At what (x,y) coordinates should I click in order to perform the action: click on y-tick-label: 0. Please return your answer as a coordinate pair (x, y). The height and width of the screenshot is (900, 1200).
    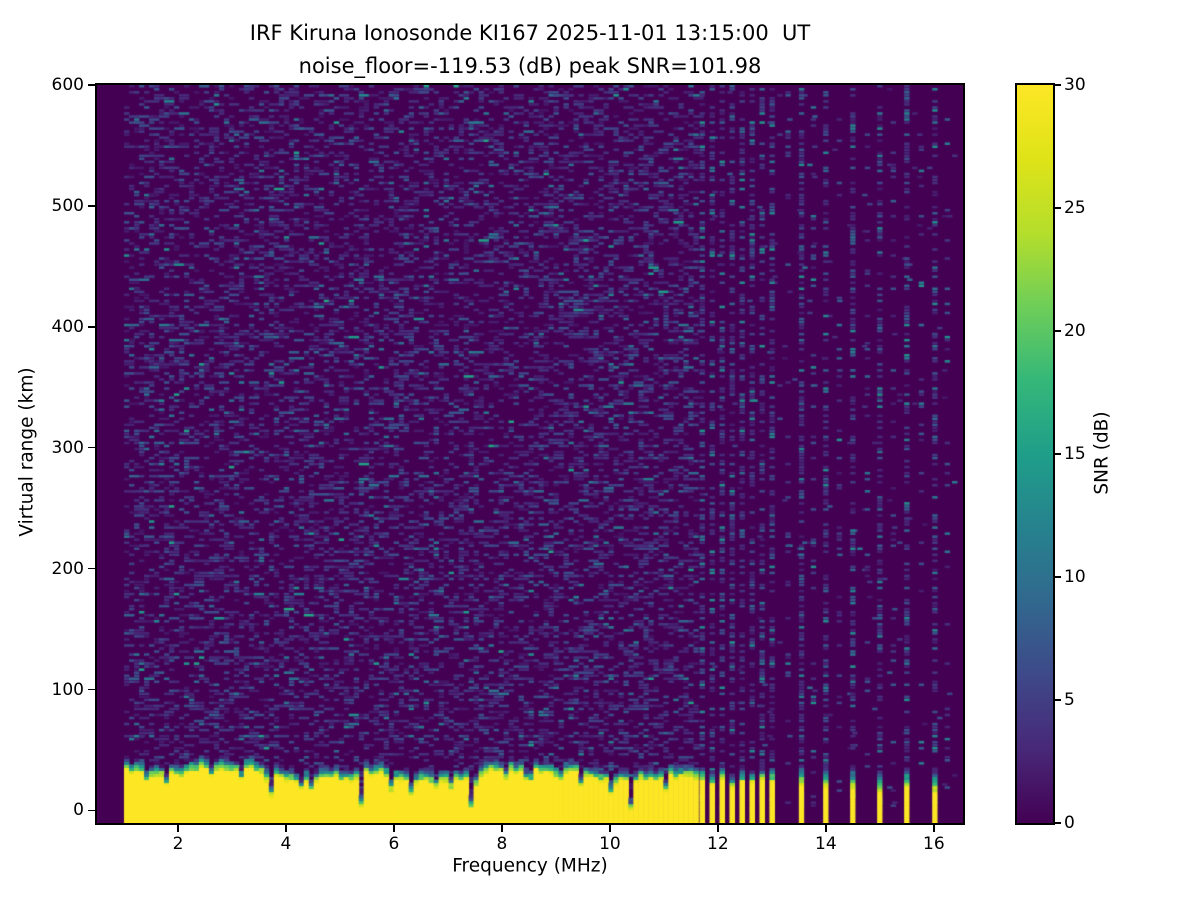
    Looking at the image, I should click on (78, 810).